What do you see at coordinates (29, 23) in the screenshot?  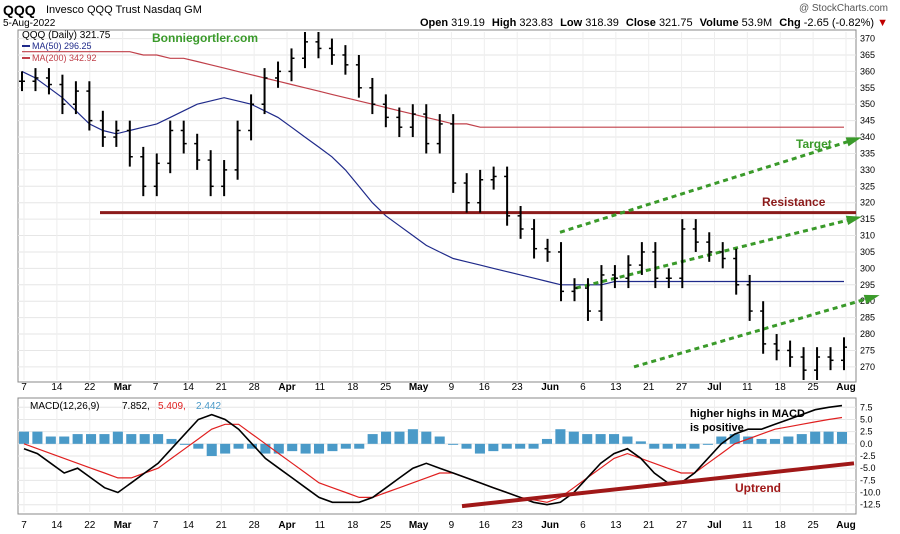 I see `chart-date: 5-Aug-2022` at bounding box center [29, 23].